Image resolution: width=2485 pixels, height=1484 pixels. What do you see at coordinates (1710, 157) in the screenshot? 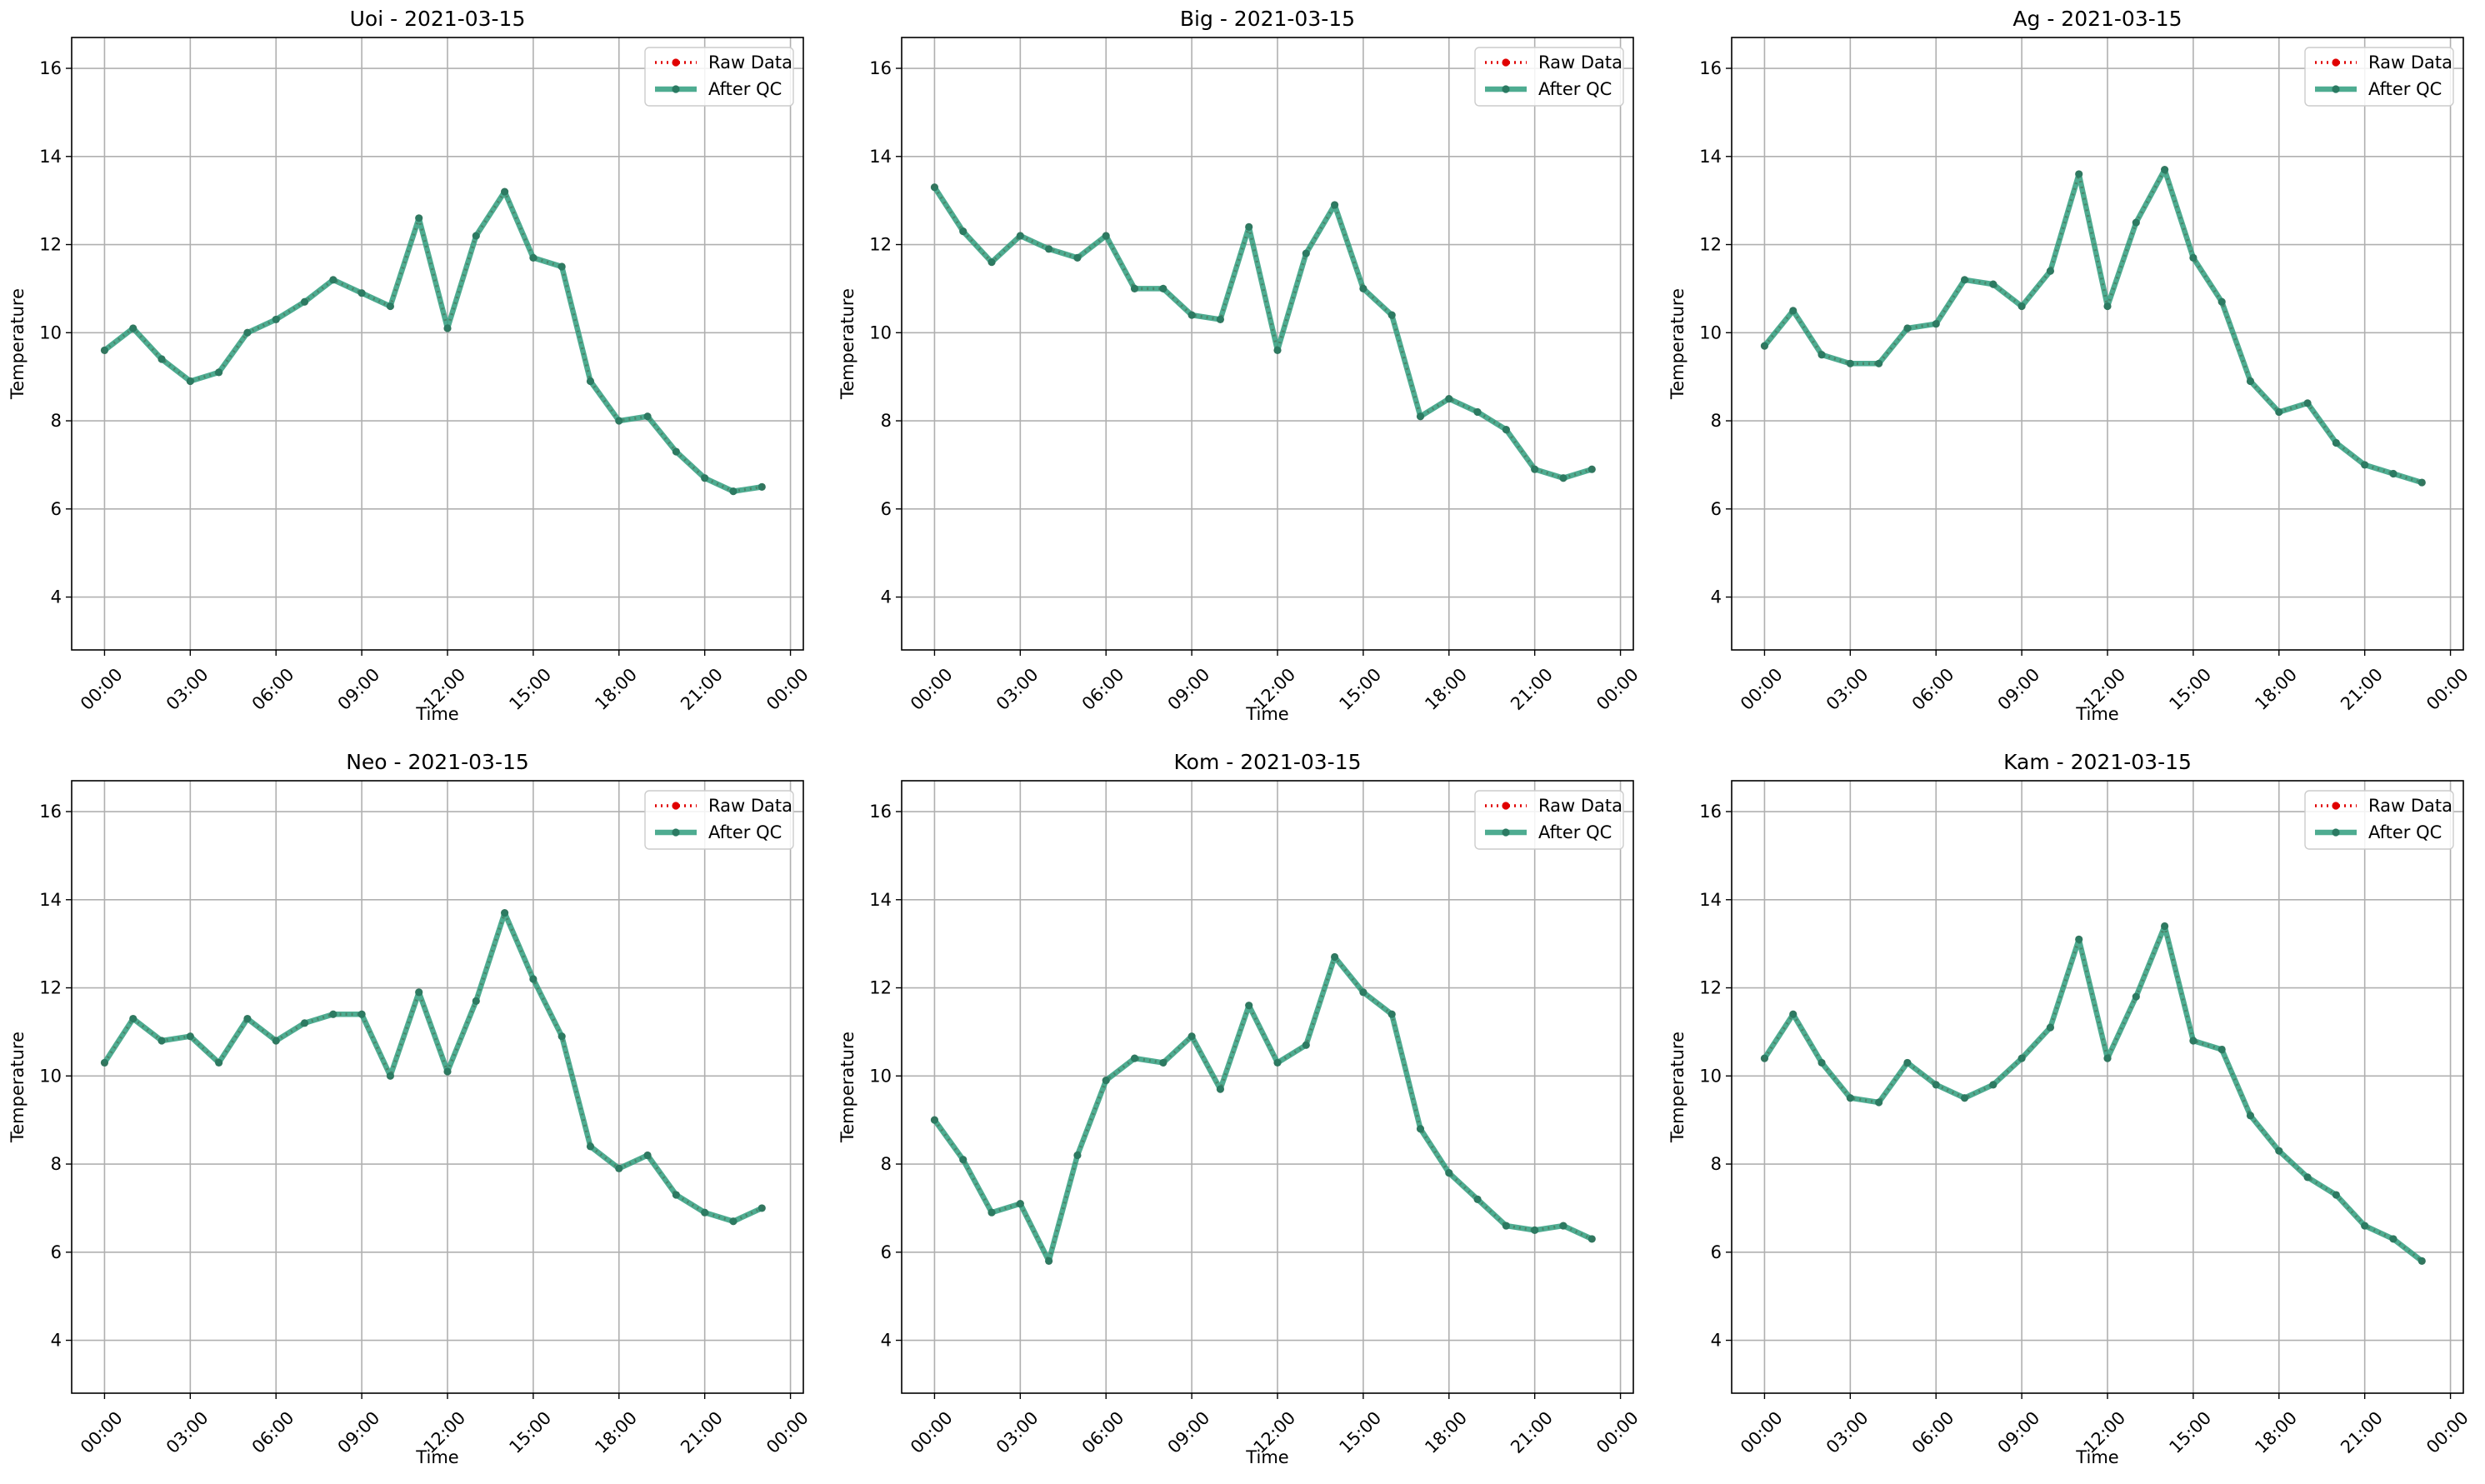
I see `y-tick-label: 14` at bounding box center [1710, 157].